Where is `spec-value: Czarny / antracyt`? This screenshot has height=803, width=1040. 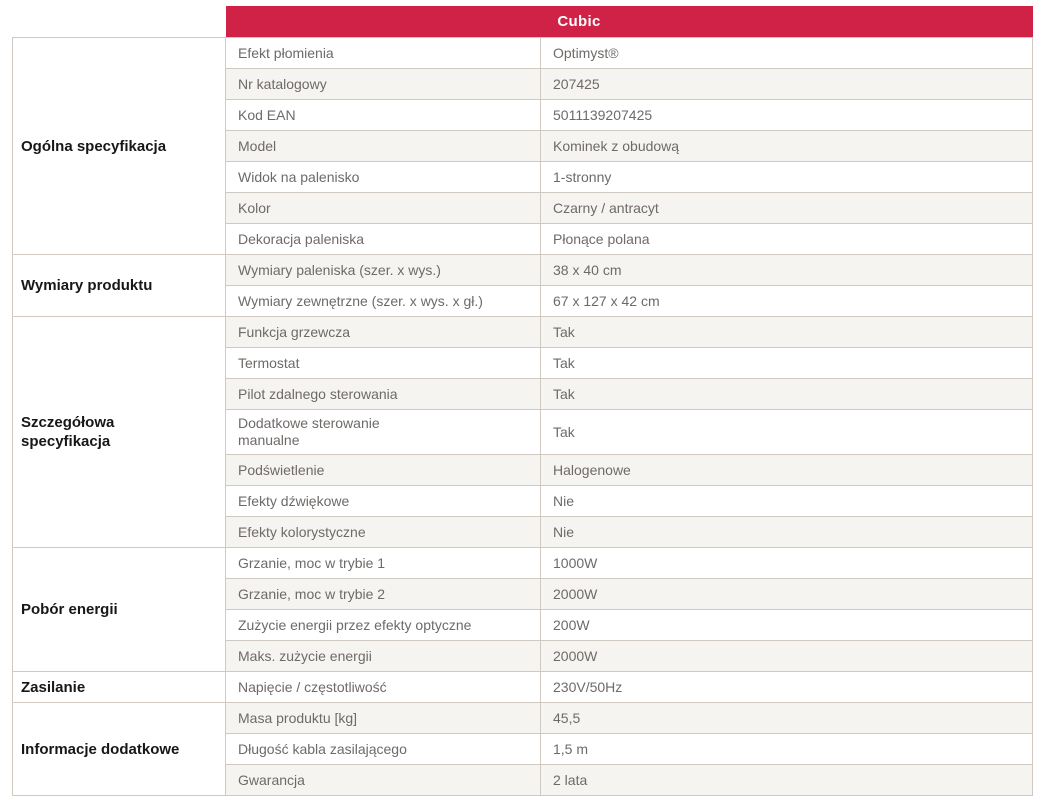 spec-value: Czarny / antracyt is located at coordinates (786, 208).